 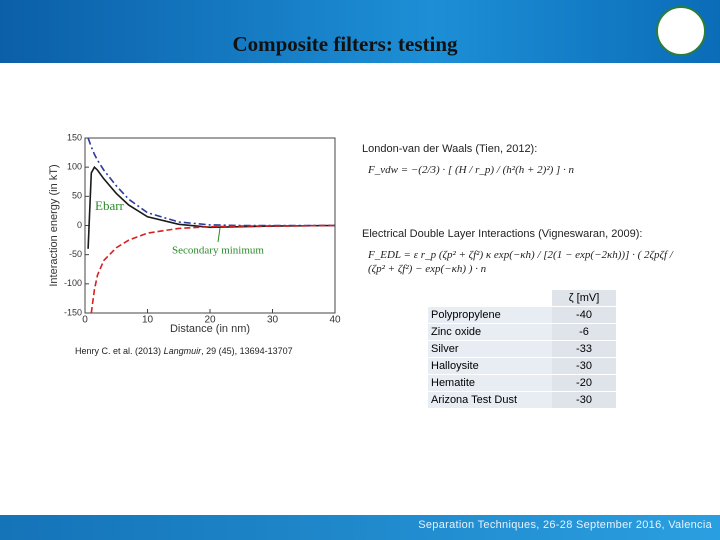 I want to click on annotation: Ebarr, so click(x=110, y=205).